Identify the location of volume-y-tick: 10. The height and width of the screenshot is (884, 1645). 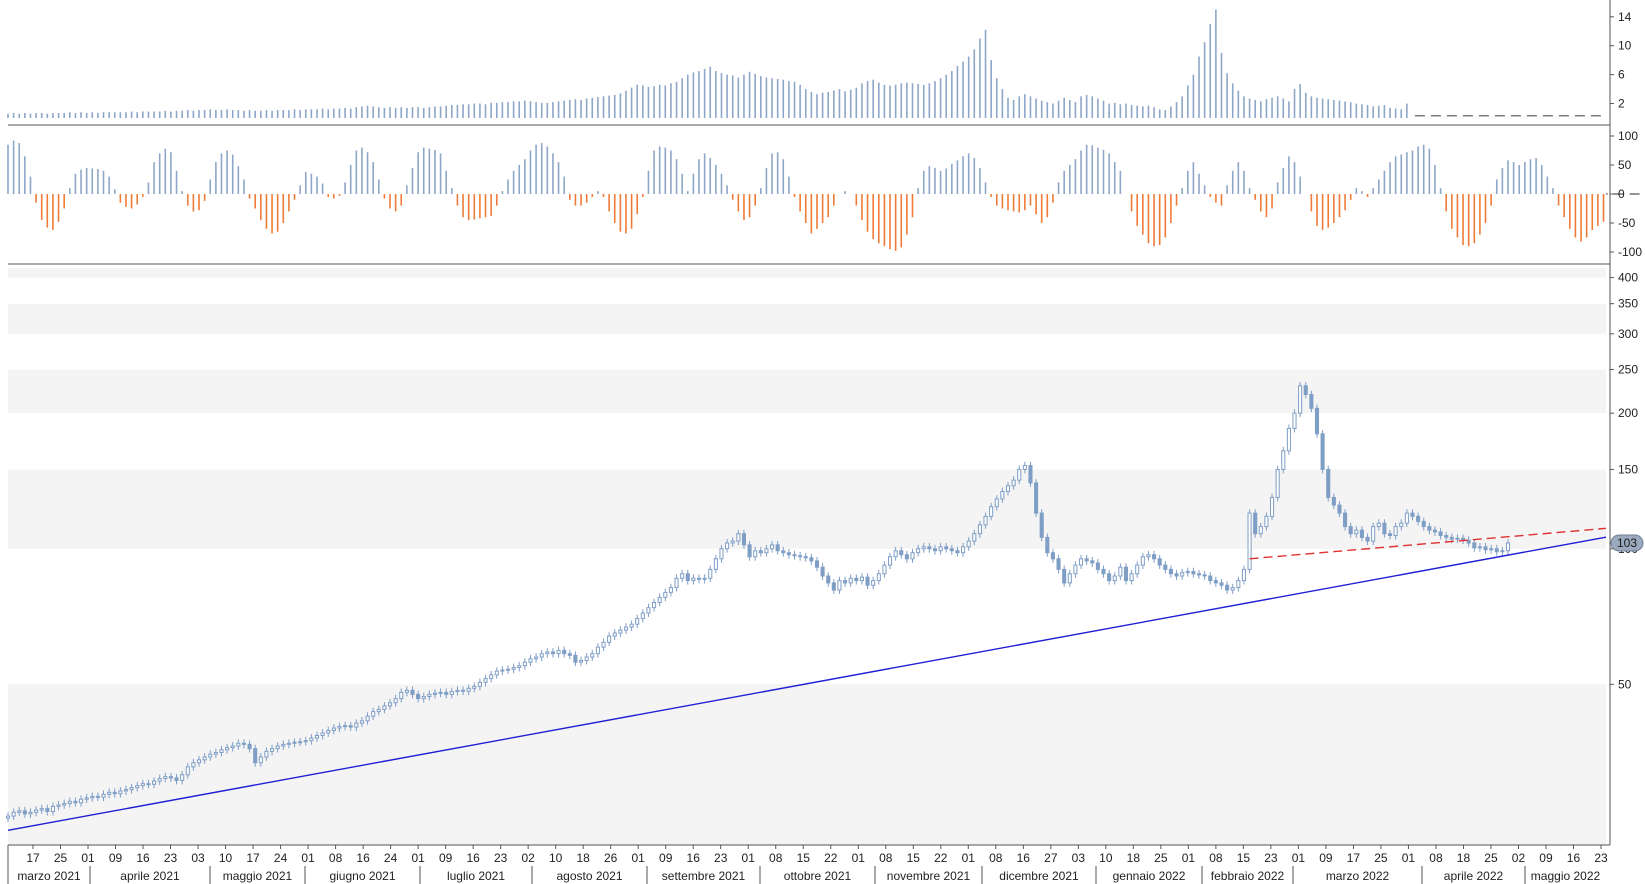
(1625, 46).